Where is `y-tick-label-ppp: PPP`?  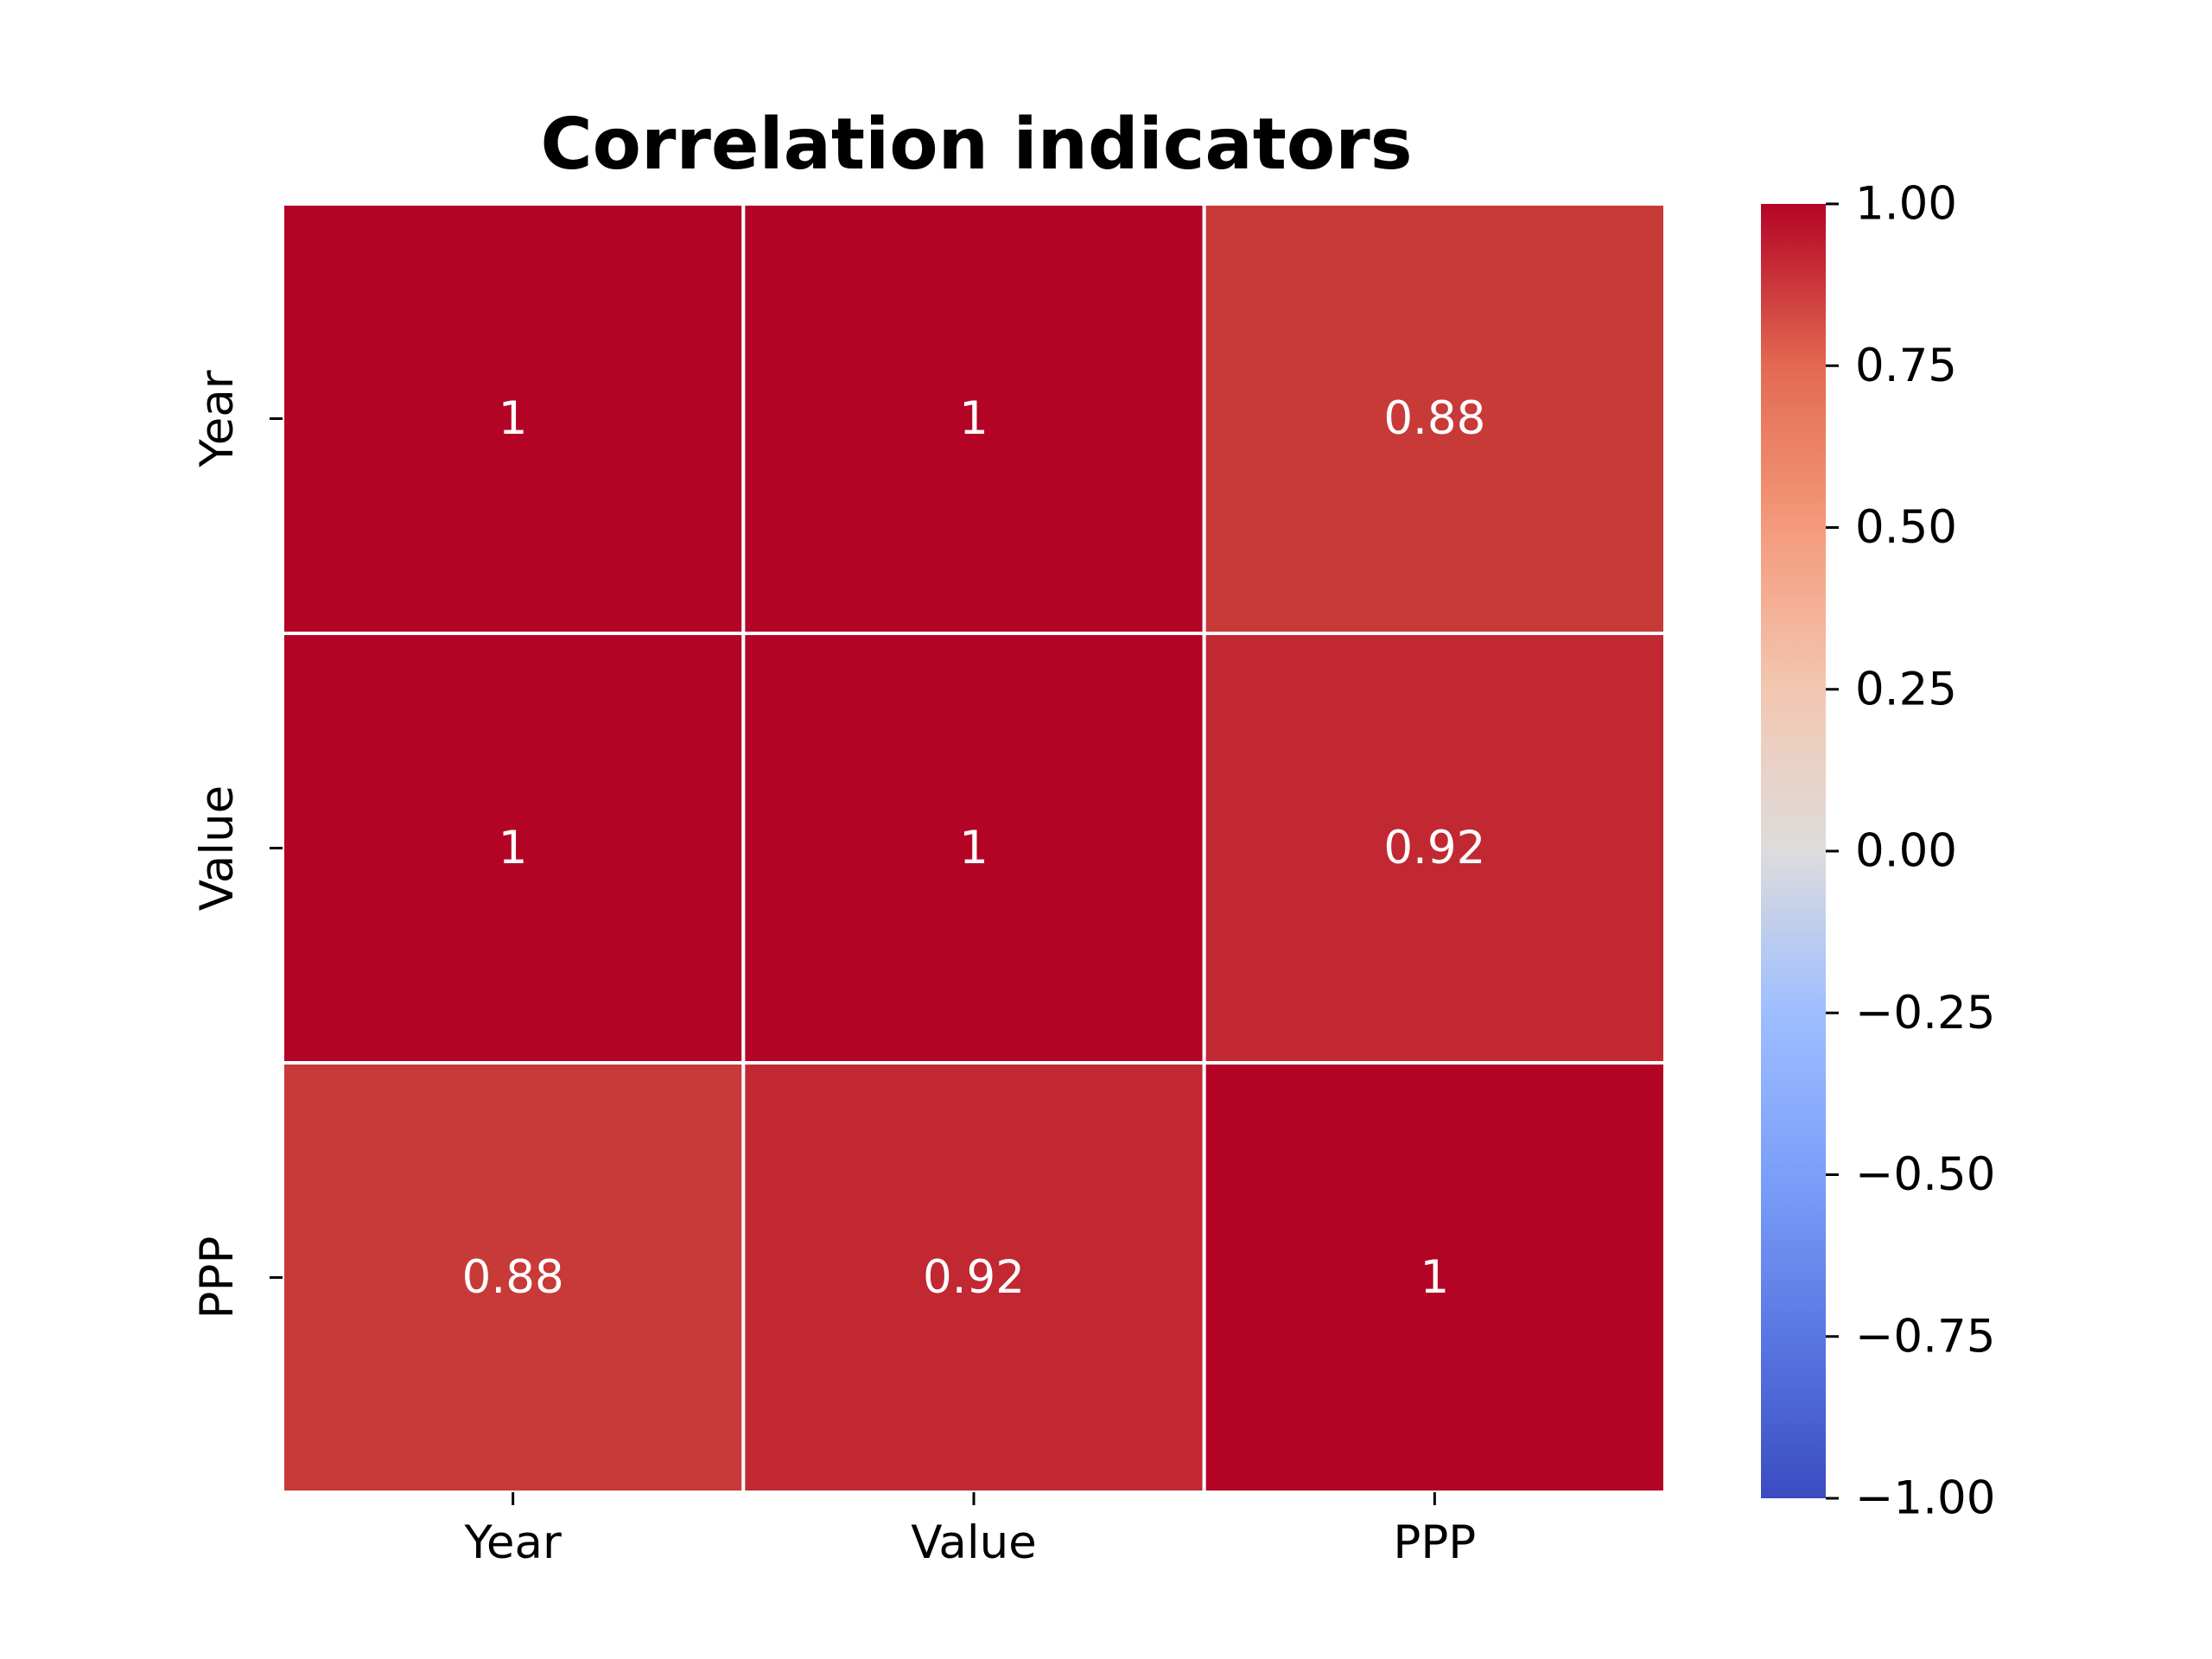 y-tick-label-ppp: PPP is located at coordinates (217, 1277).